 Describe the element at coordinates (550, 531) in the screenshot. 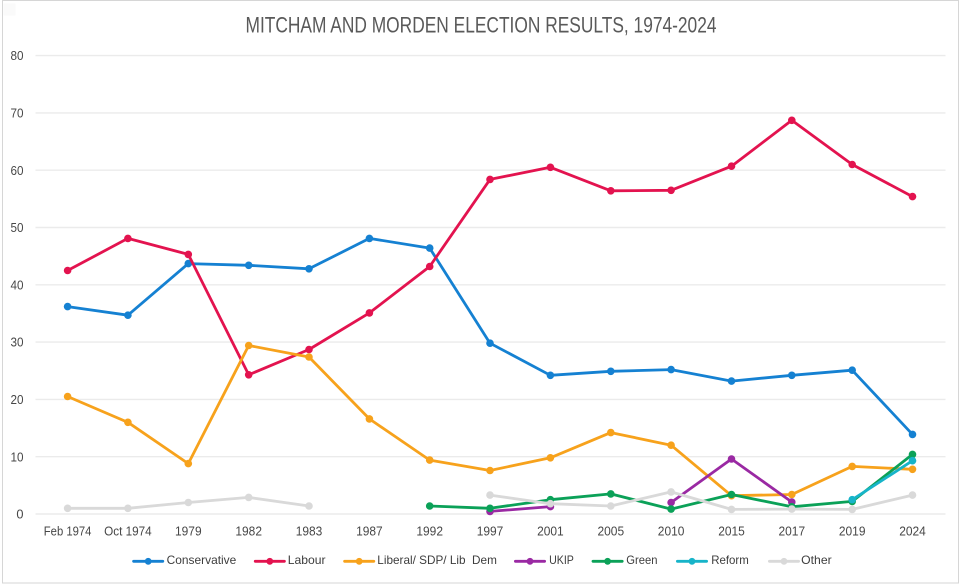

I see `svg-text: 2001` at that location.